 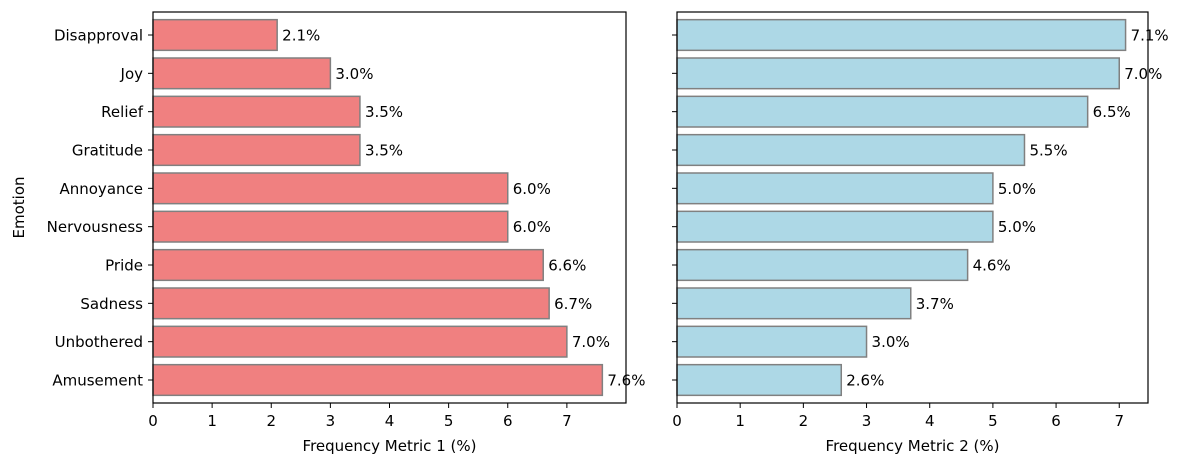 I want to click on category-label: Nervousness, so click(x=95, y=227).